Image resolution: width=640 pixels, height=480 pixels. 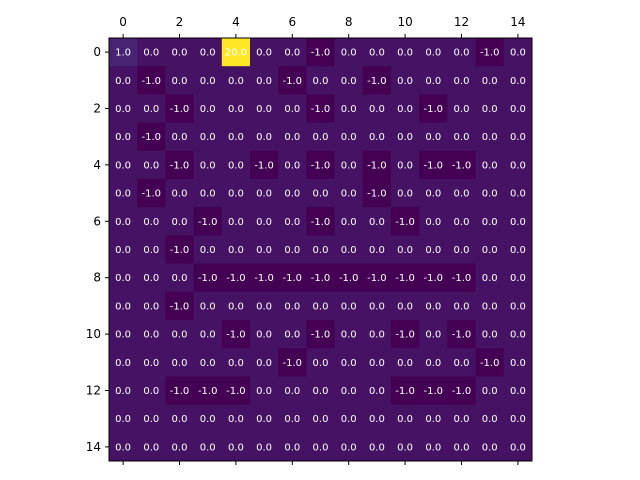 I want to click on y-axis-left: 0 2 4 6 8 10 12 14, so click(x=97, y=249).